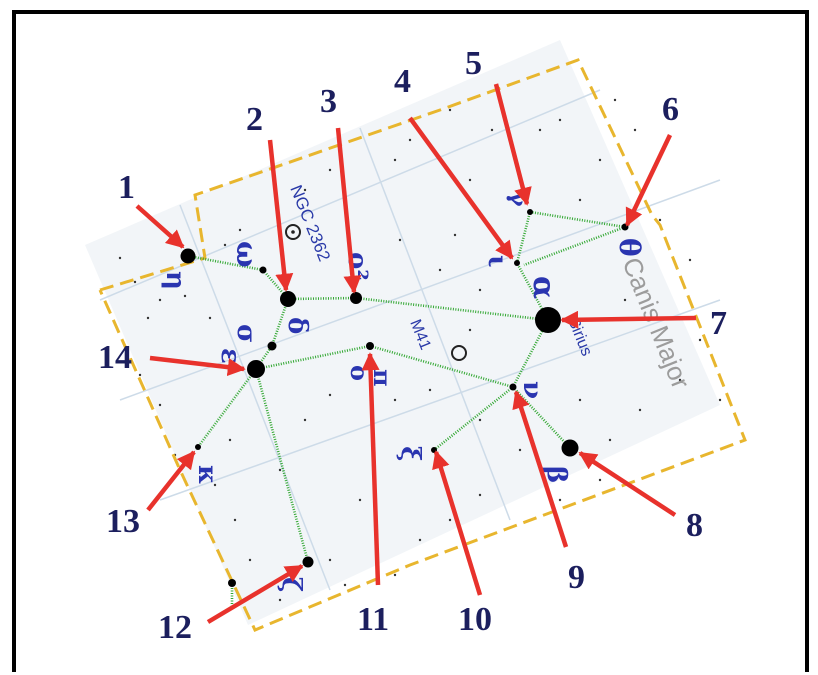  What do you see at coordinates (357, 266) in the screenshot?
I see `label-omicron2: ο²` at bounding box center [357, 266].